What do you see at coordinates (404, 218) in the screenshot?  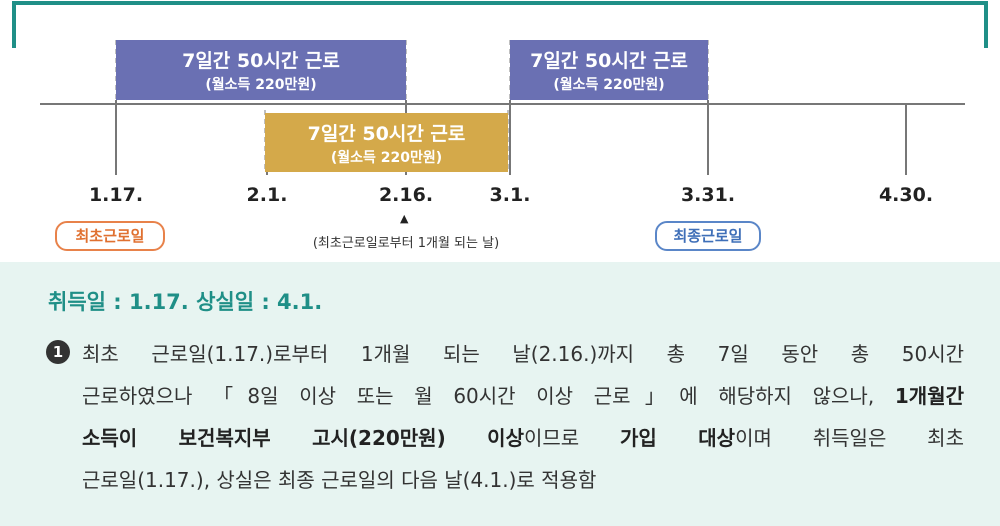 I see `pointer: ▲` at bounding box center [404, 218].